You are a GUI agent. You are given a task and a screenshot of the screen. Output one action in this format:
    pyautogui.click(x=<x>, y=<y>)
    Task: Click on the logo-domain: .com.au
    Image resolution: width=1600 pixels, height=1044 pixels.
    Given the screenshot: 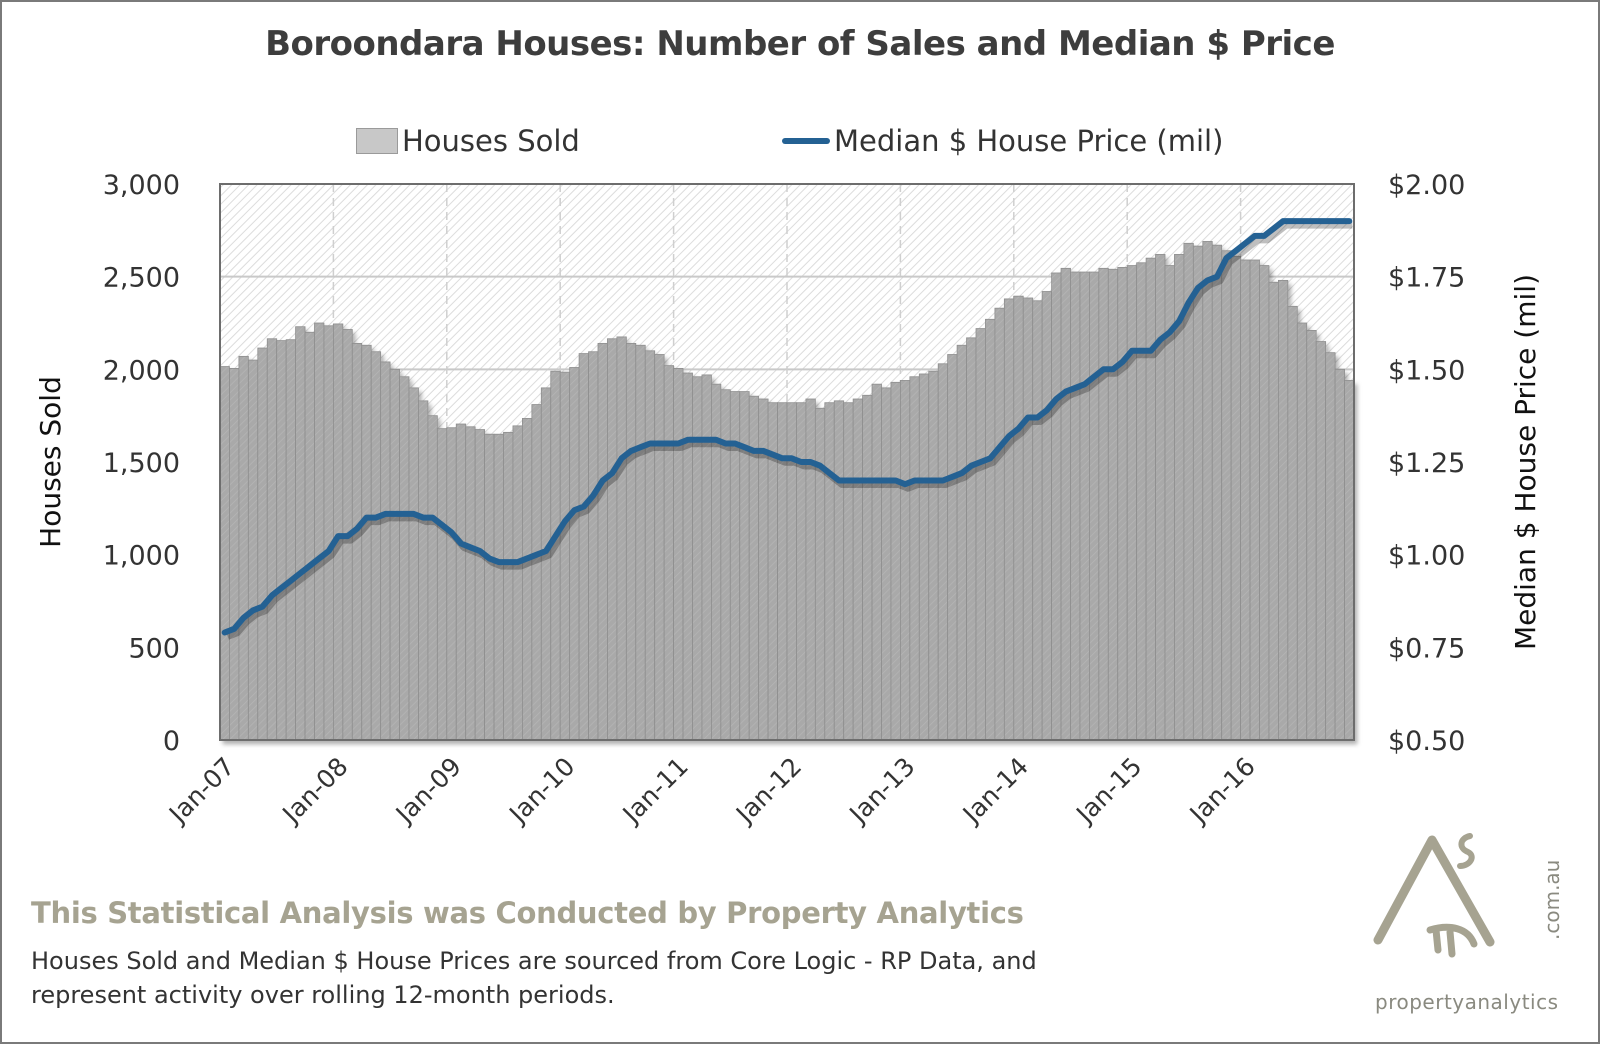 What is the action you would take?
    pyautogui.click(x=1552, y=899)
    